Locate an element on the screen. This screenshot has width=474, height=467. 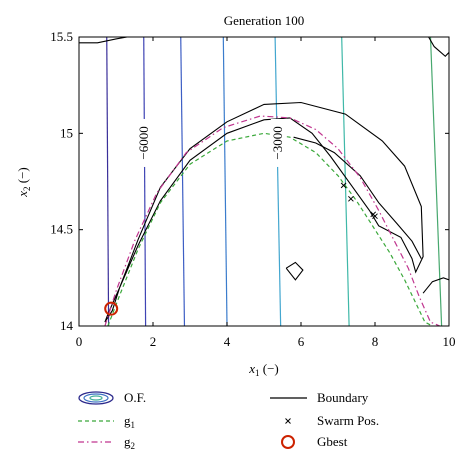
legend-item-g2: g2 is located at coordinates (106, 442).